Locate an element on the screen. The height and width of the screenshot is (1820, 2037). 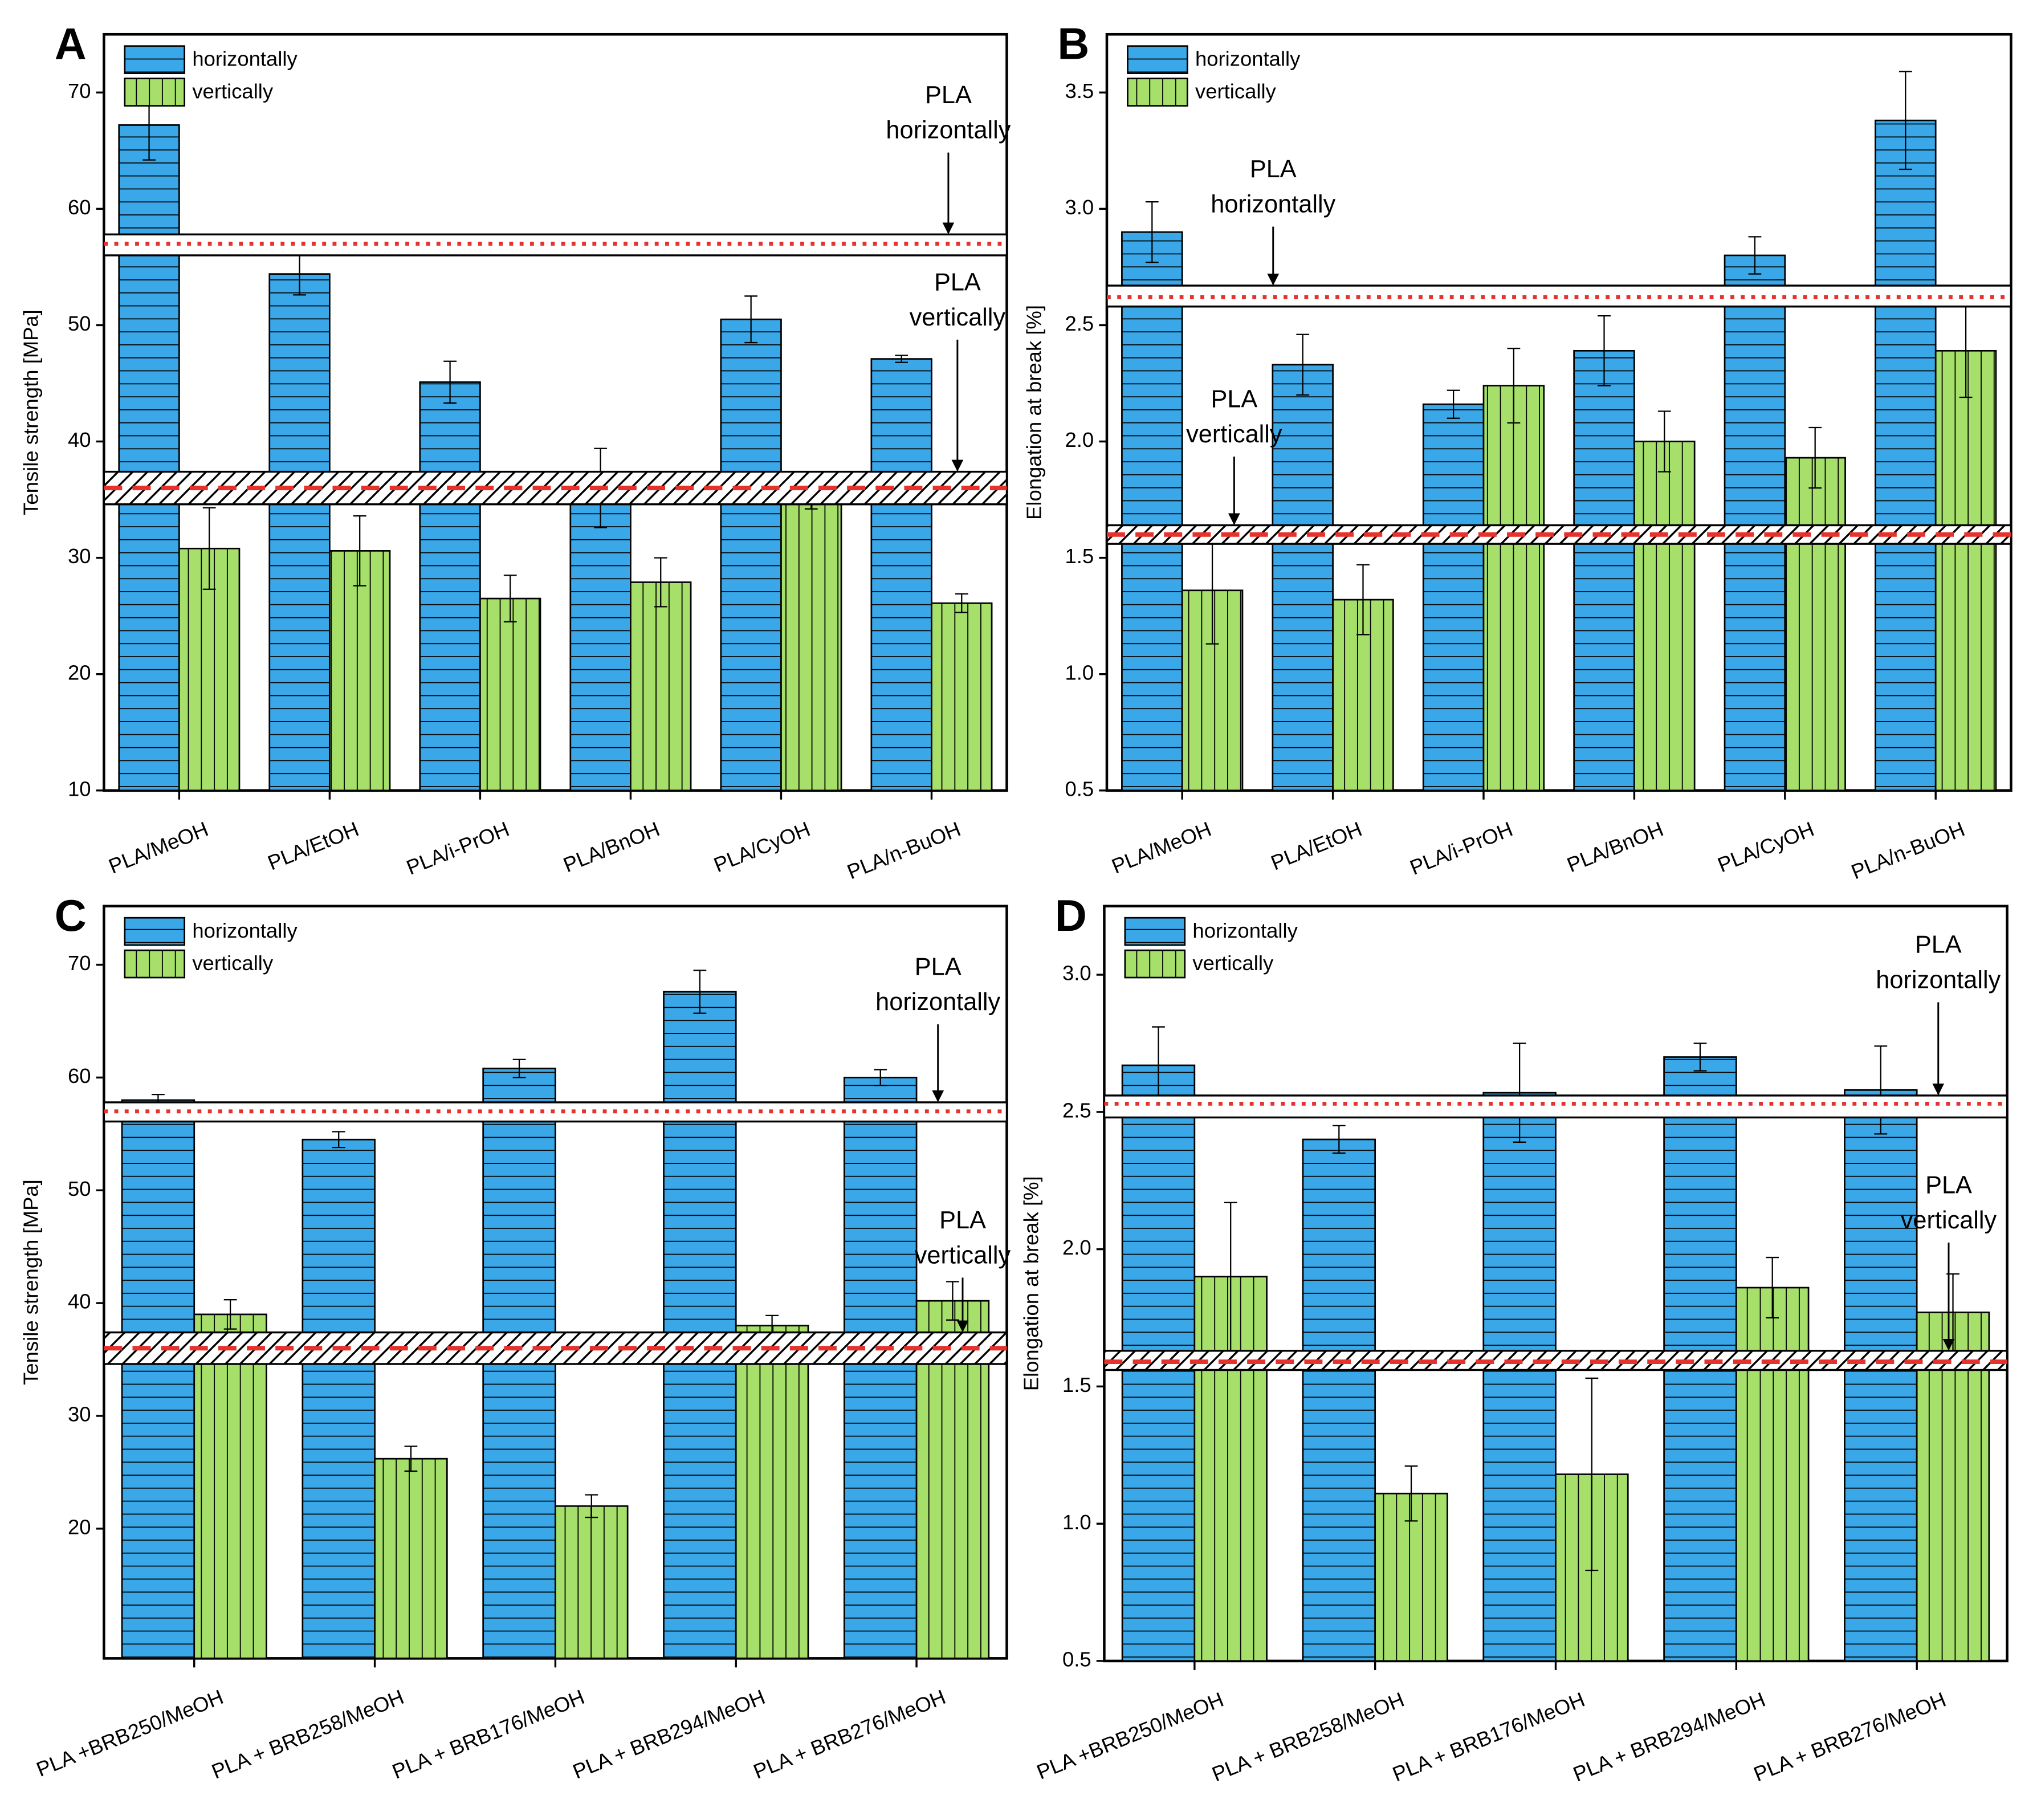
panel-label: A is located at coordinates (71, 44).